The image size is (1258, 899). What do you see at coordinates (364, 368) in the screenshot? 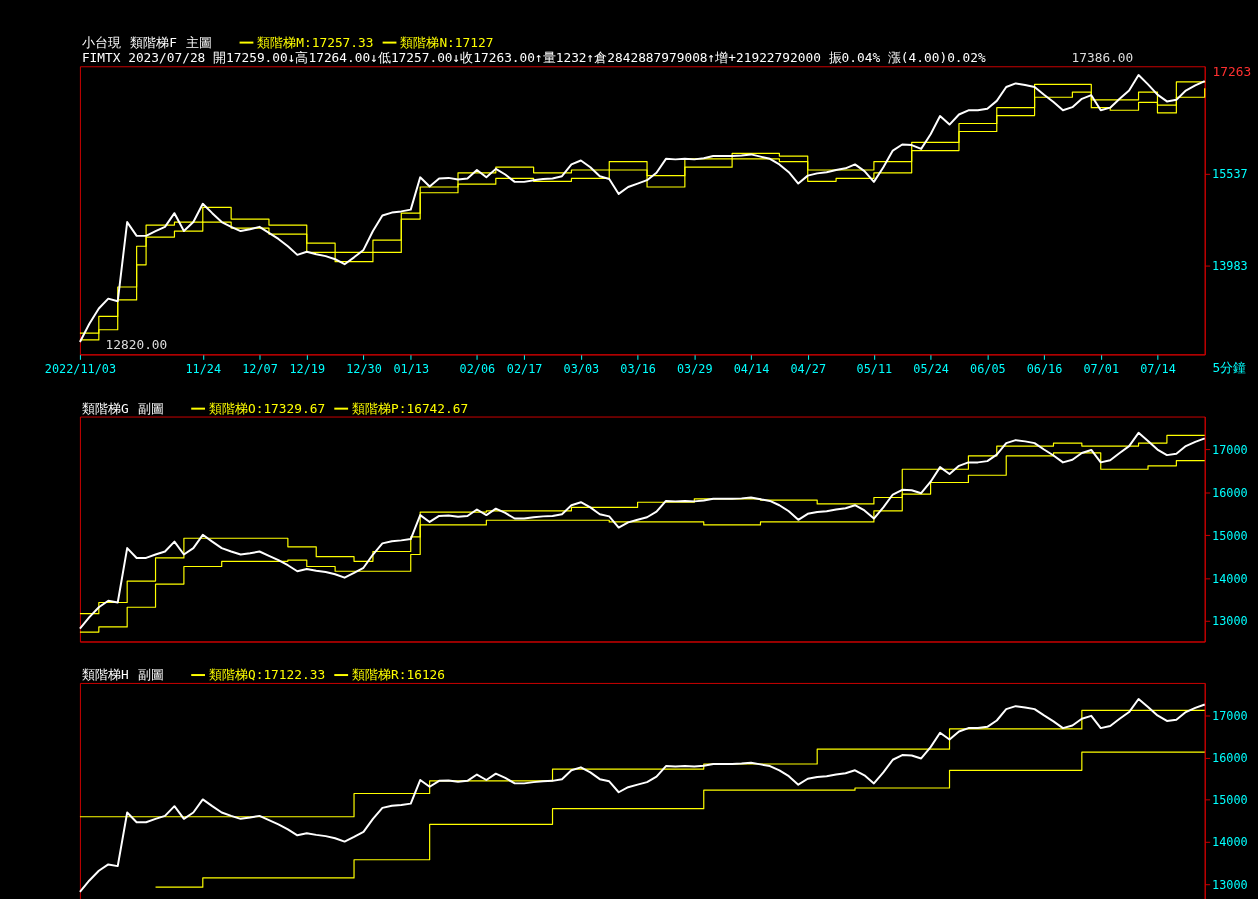
I see `x-tick-label: 12/30` at bounding box center [364, 368].